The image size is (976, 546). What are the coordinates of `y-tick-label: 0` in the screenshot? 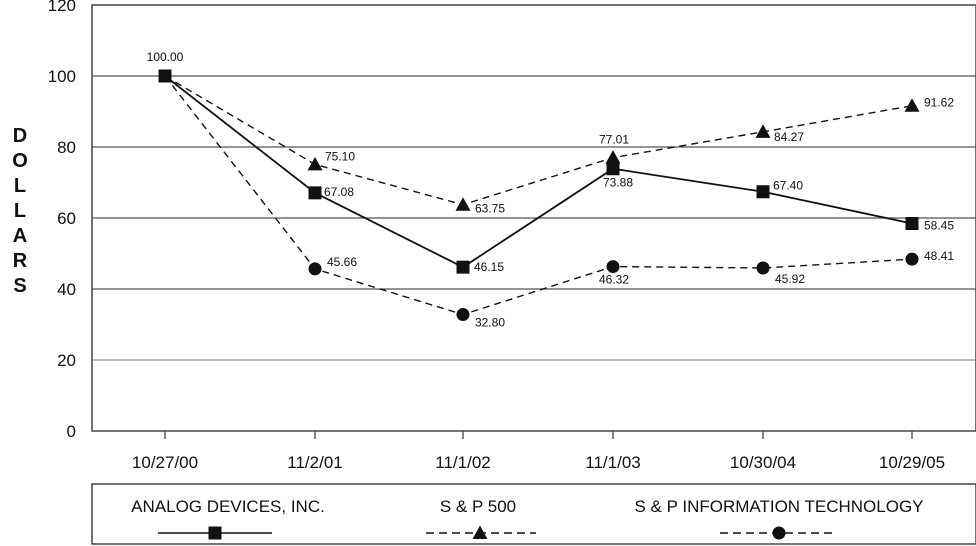 It's located at (71, 431).